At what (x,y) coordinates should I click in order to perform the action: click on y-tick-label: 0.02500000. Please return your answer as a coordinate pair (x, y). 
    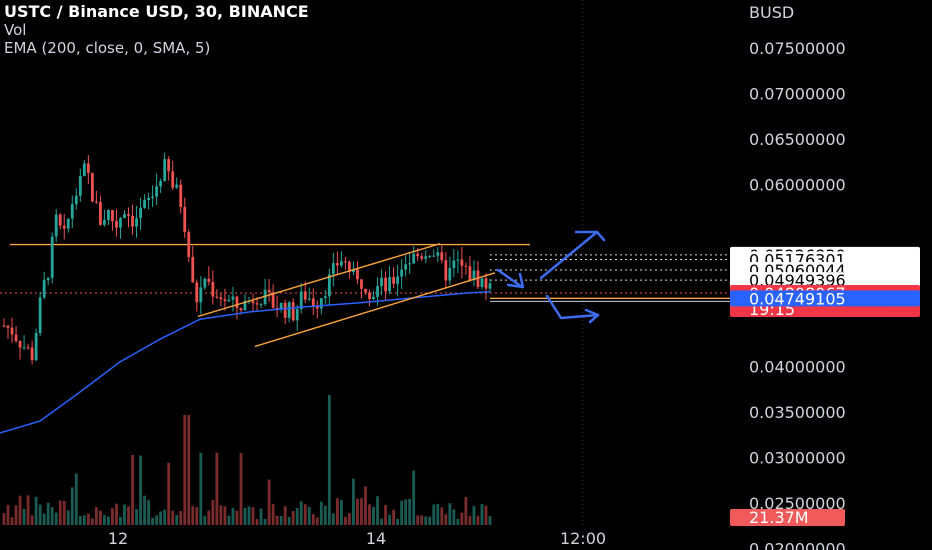
    Looking at the image, I should click on (797, 503).